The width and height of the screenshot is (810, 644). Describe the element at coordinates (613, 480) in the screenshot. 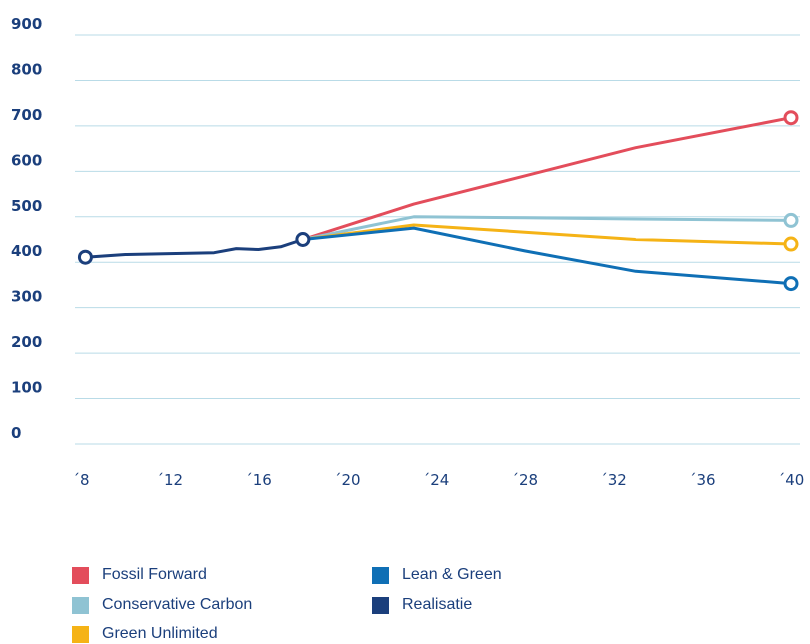

I see `x-tick-label: ´32` at that location.